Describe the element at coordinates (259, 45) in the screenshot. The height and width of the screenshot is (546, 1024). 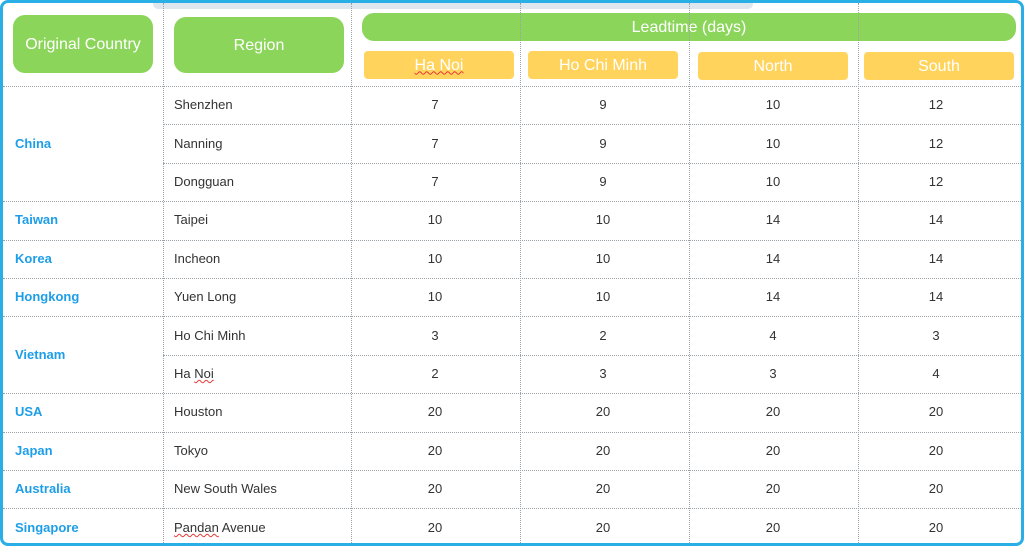
I see `header-region: Region` at that location.